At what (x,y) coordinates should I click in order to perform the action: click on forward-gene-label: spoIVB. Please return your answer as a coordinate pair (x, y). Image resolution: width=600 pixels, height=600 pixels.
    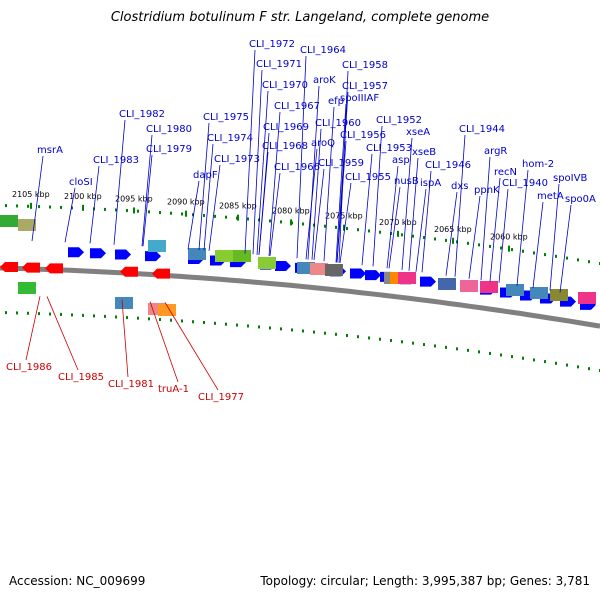
    Looking at the image, I should click on (570, 178).